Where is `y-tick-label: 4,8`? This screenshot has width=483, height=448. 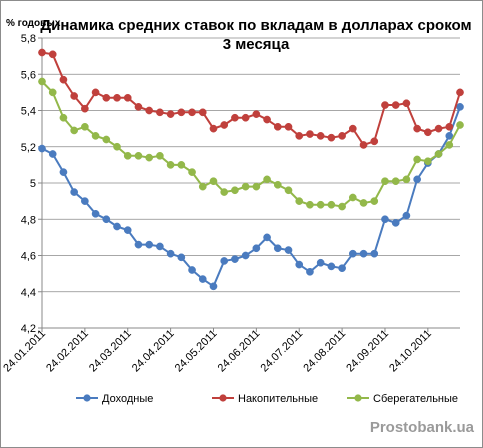
y-tick-label: 4,8 is located at coordinates (28, 220).